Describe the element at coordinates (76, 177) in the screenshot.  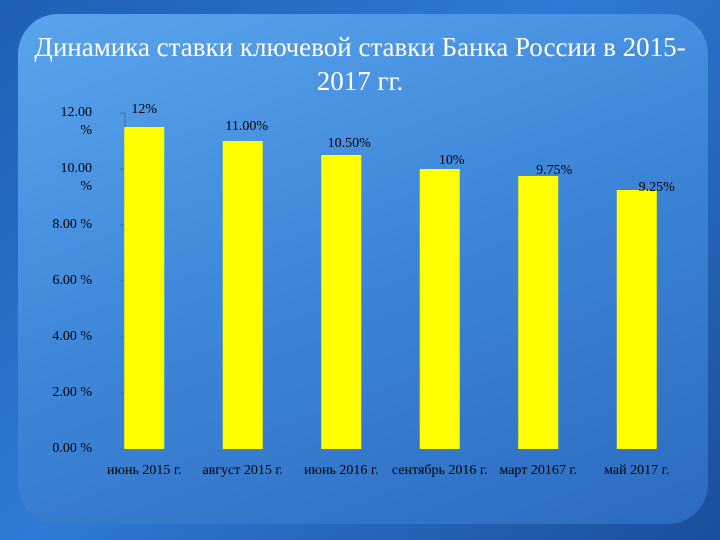
I see `y-tick-label: 10.00 %` at that location.